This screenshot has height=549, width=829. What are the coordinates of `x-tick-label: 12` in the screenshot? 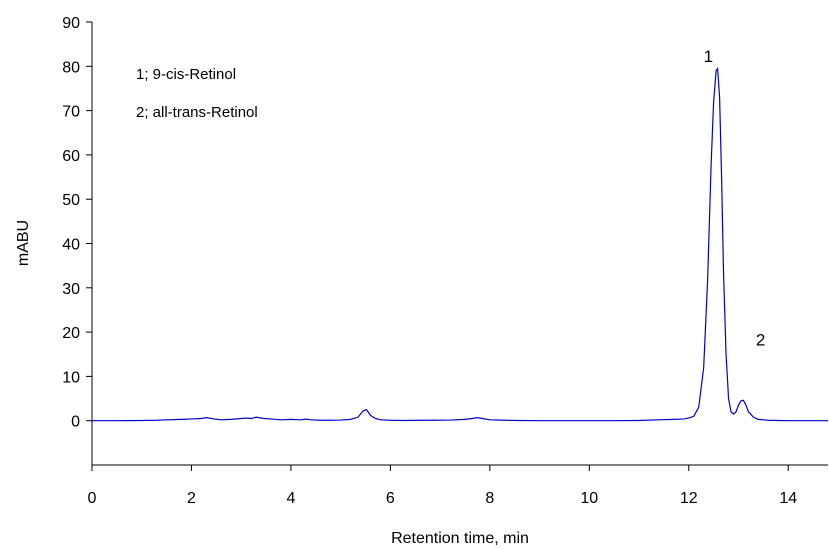 It's located at (689, 498).